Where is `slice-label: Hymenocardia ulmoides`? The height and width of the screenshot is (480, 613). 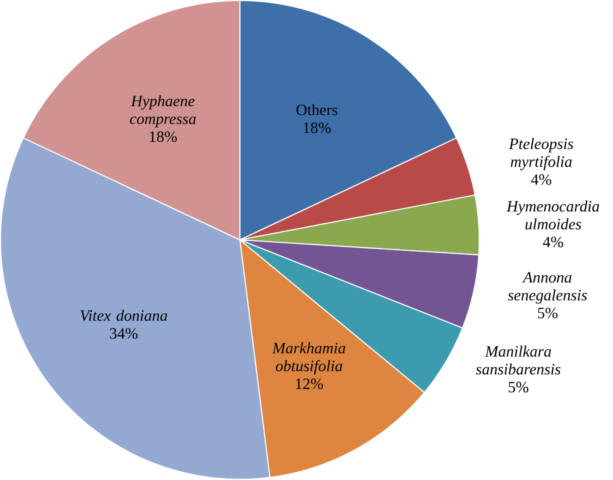 slice-label: Hymenocardia ulmoides is located at coordinates (553, 215).